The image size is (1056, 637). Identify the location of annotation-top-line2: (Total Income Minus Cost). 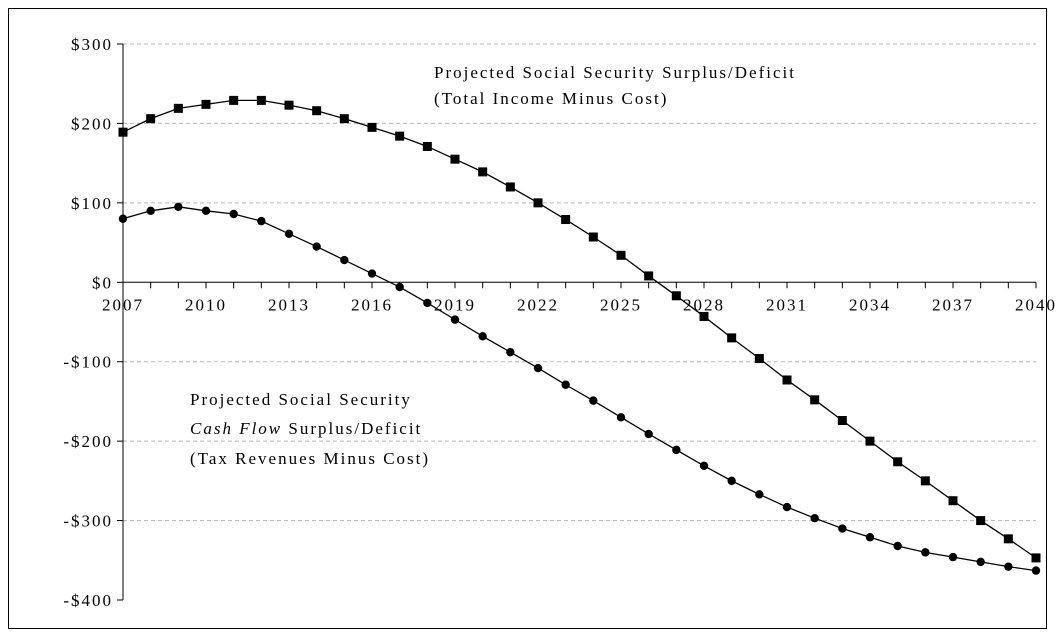
(551, 98).